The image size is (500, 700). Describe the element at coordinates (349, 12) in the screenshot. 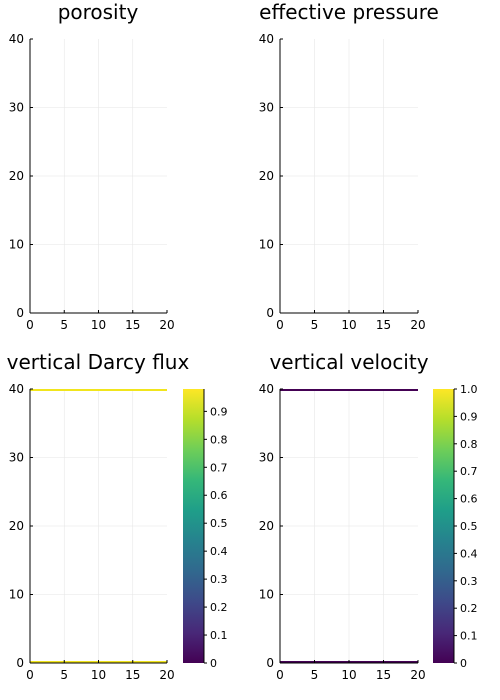

I see `panel-title: effective pressure` at that location.